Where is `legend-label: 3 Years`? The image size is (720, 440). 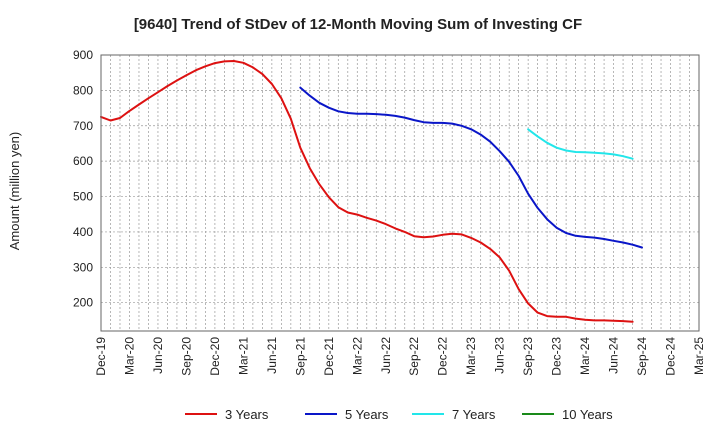 legend-label: 3 Years is located at coordinates (247, 414).